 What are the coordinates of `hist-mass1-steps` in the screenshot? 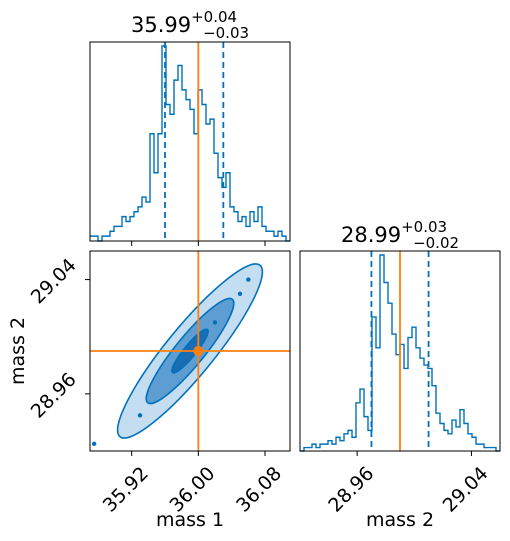 It's located at (190, 143).